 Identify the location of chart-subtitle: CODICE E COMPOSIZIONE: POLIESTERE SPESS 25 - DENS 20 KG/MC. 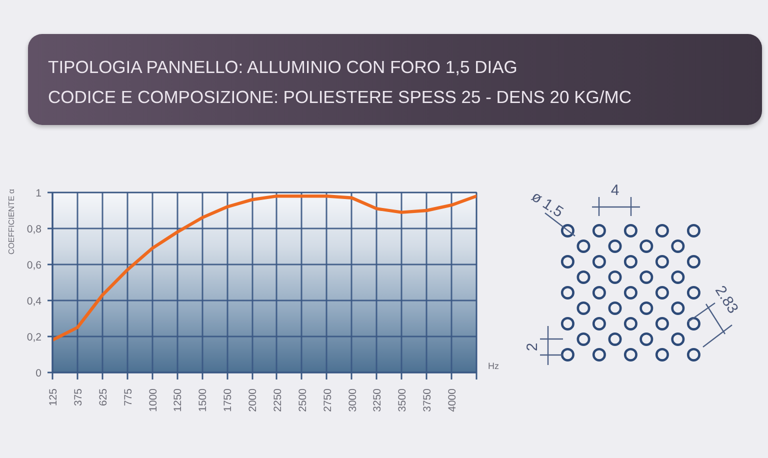
(340, 97).